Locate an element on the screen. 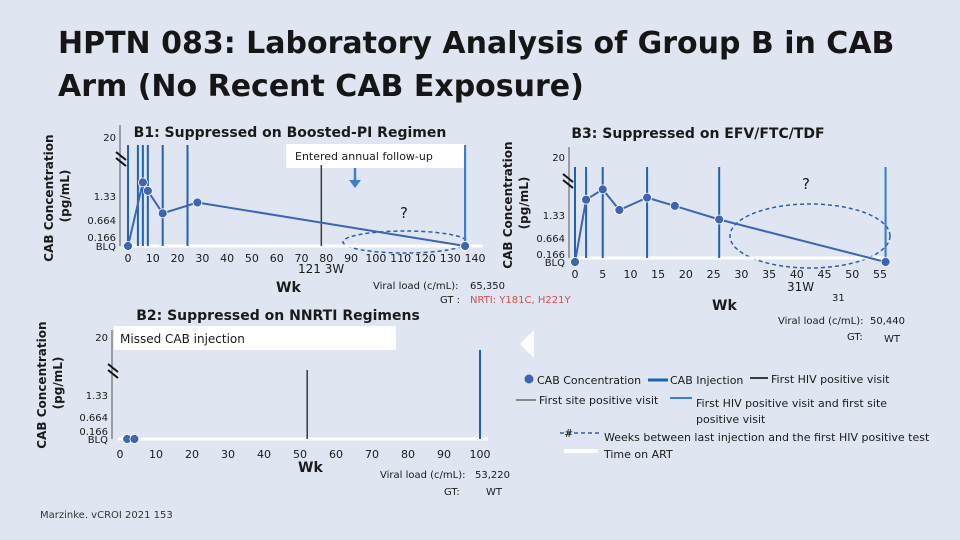 The width and height of the screenshot is (960, 540). b2-note-box: Missed CAB injection is located at coordinates (255, 338).